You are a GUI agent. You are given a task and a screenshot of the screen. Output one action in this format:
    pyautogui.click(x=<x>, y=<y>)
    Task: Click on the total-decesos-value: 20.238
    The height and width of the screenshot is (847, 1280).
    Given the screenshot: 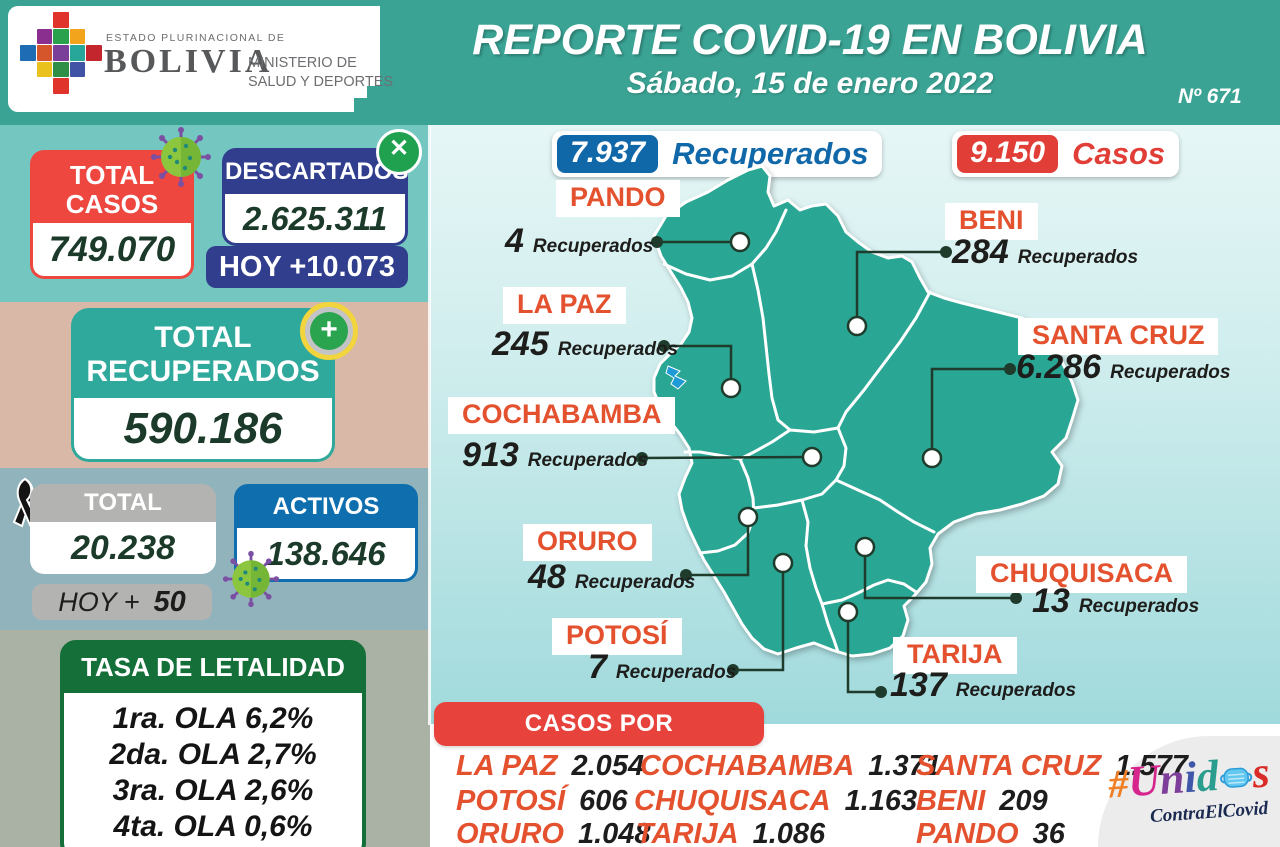 What is the action you would take?
    pyautogui.click(x=123, y=548)
    